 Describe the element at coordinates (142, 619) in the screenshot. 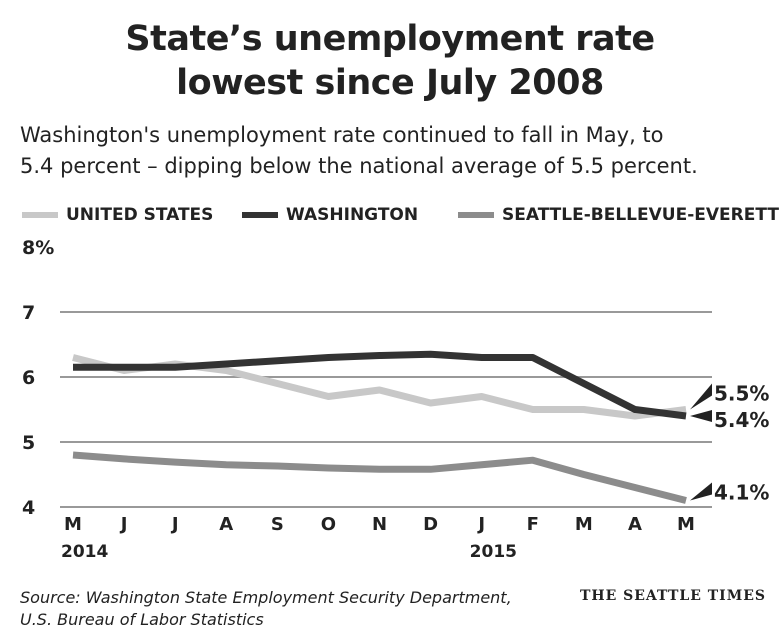

I see `source-line2: U.S. Bureau of Labor Statistics` at that location.